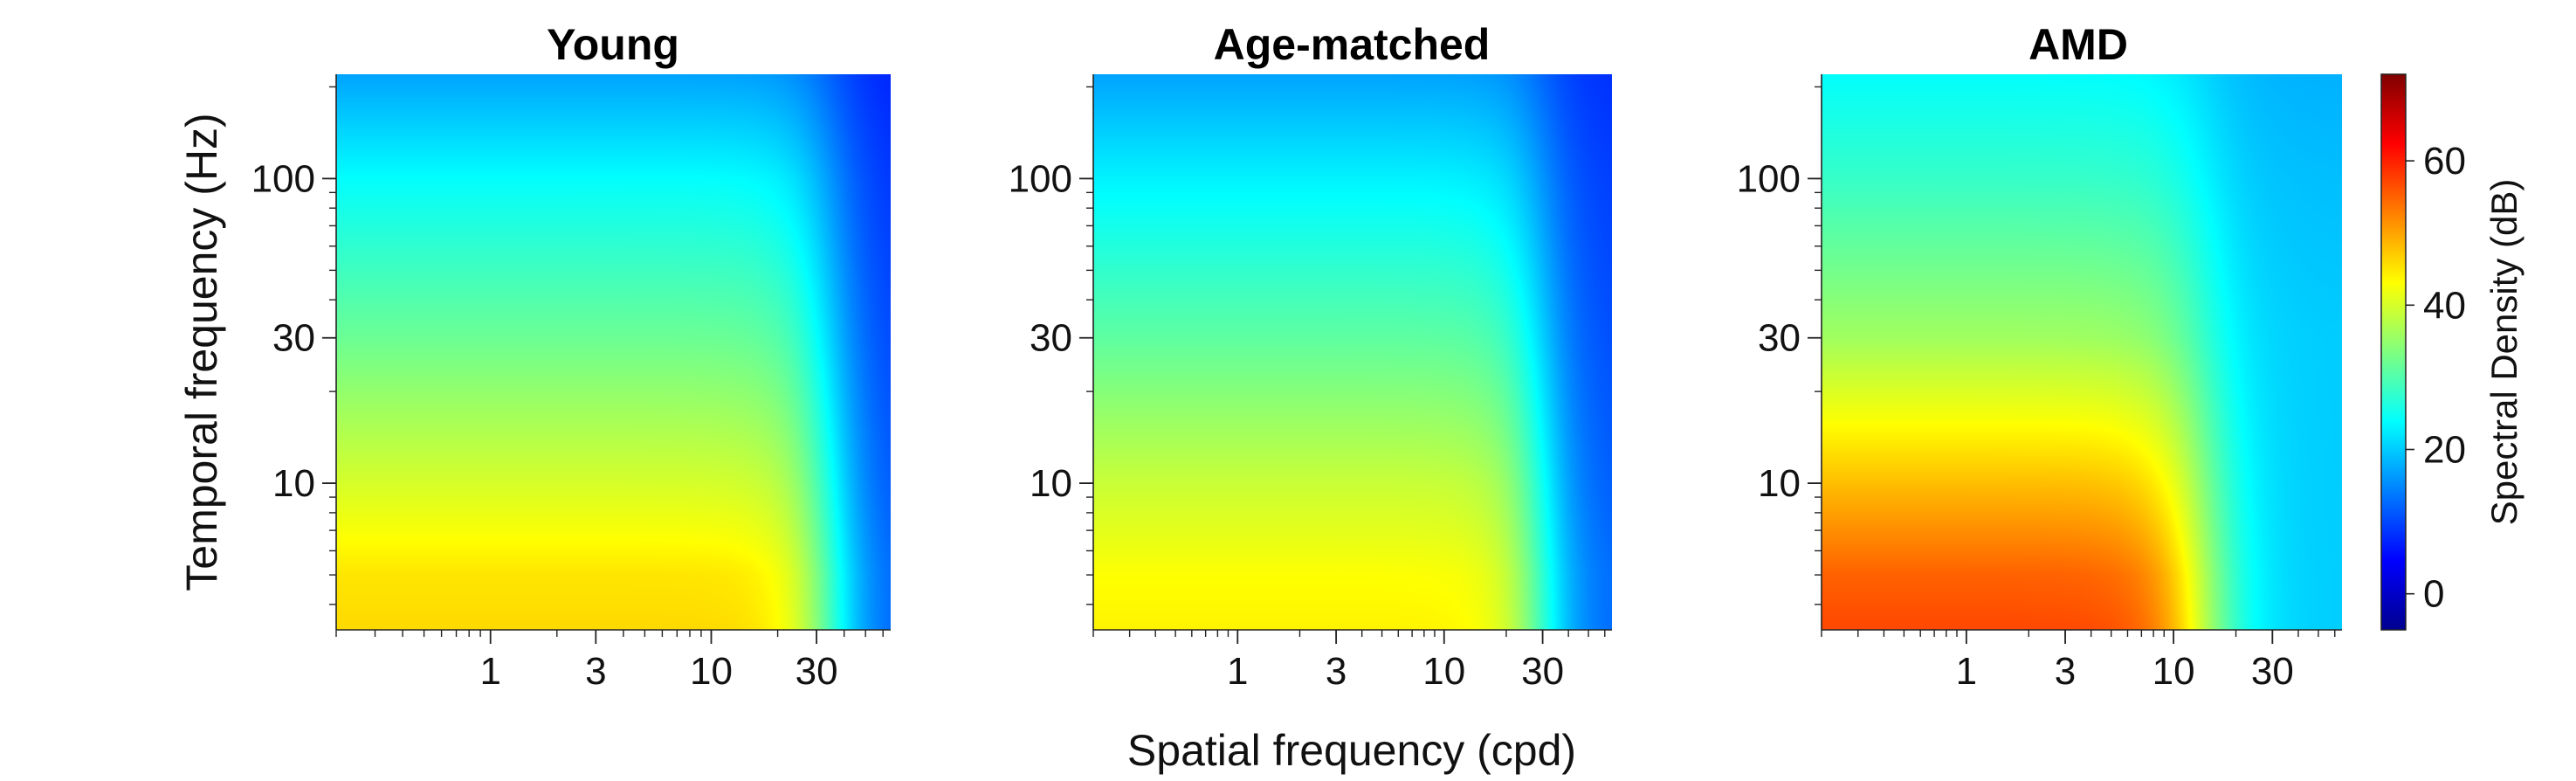 This screenshot has width=2576, height=781. What do you see at coordinates (2393, 352) in the screenshot?
I see `colorbar-gradient` at bounding box center [2393, 352].